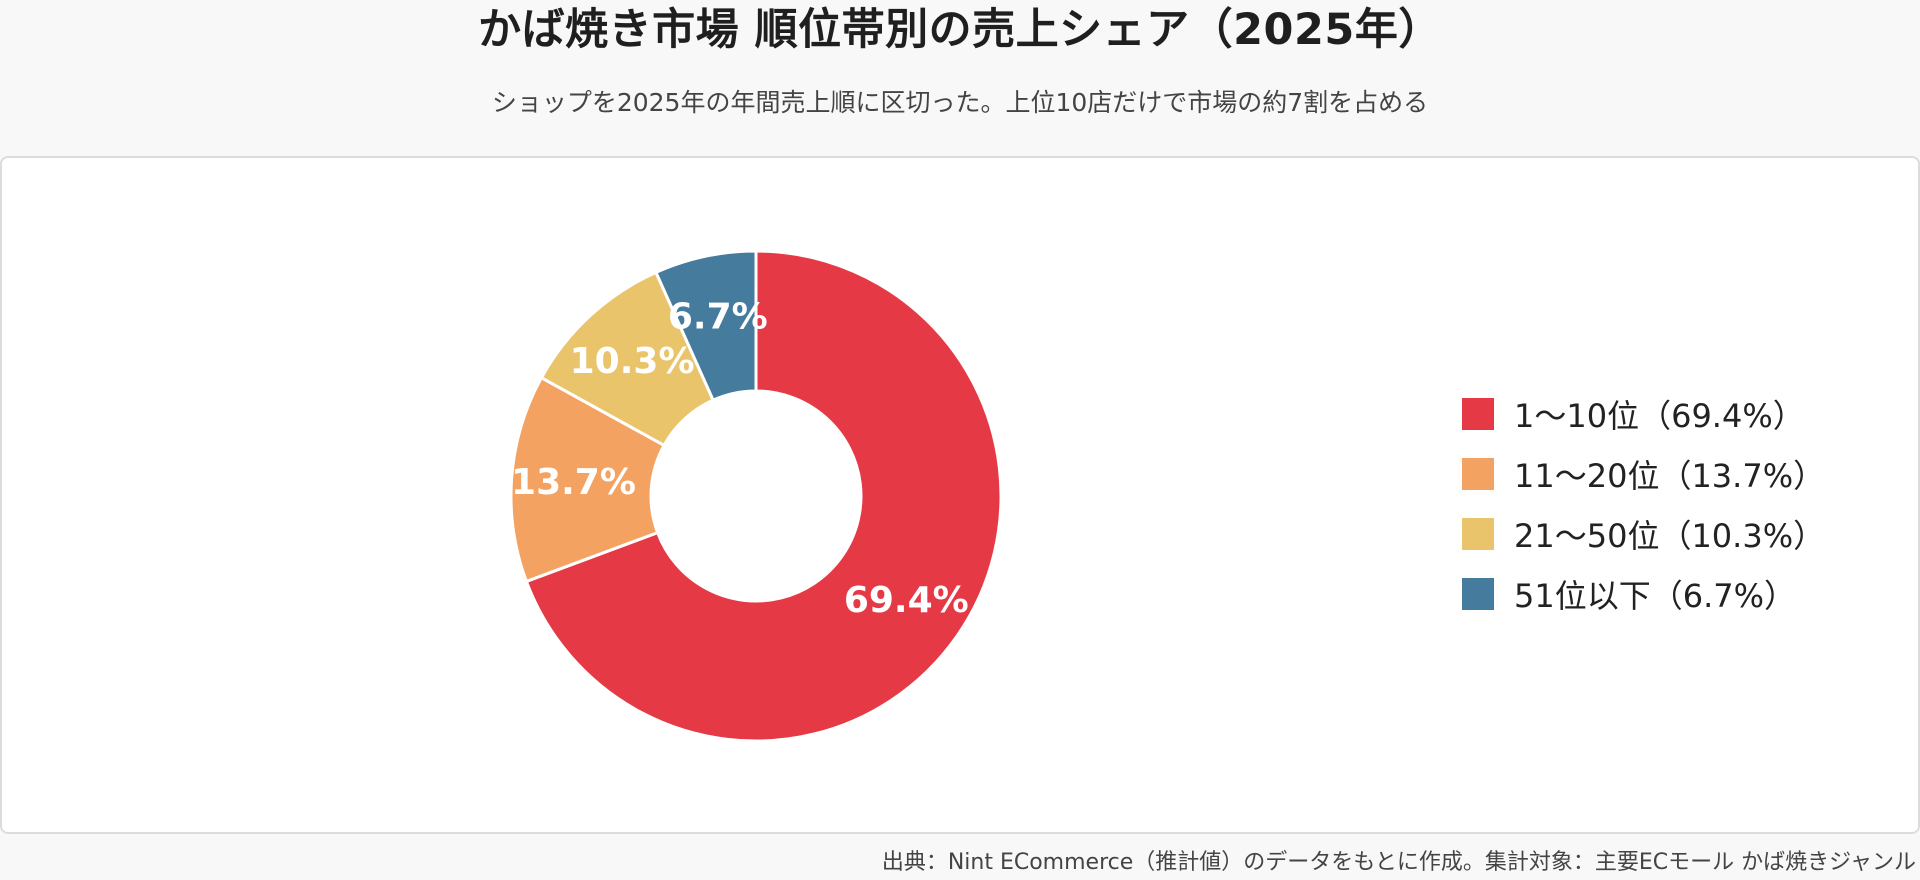  Describe the element at coordinates (573, 482) in the screenshot. I see `slice-label-rank-11-20: 13.7%` at that location.